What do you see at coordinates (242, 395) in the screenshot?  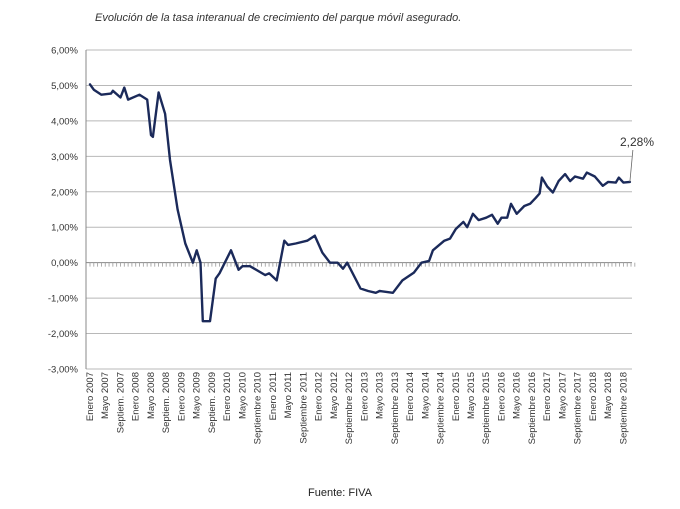 I see `x-tick-label: Mayo 2010` at bounding box center [242, 395].